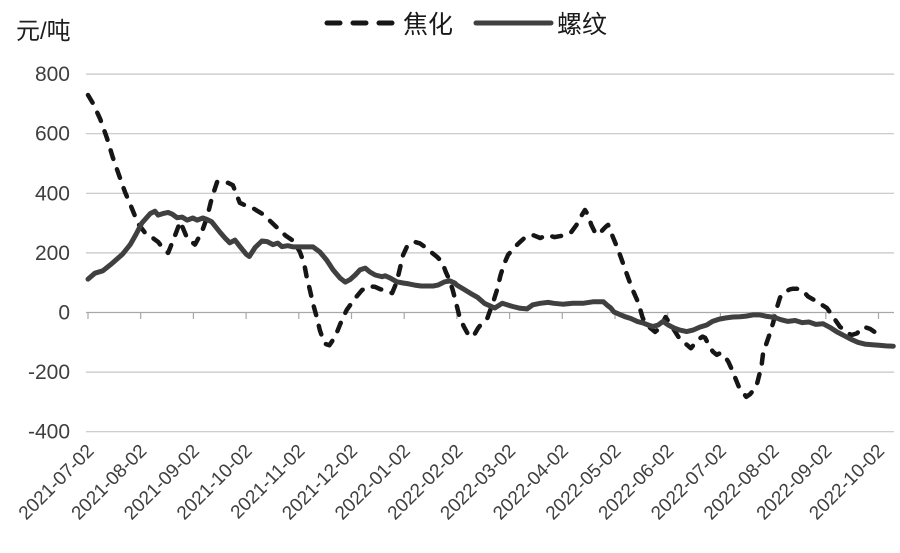  I want to click on legend-luowen-label: 螺纹, so click(582, 25).